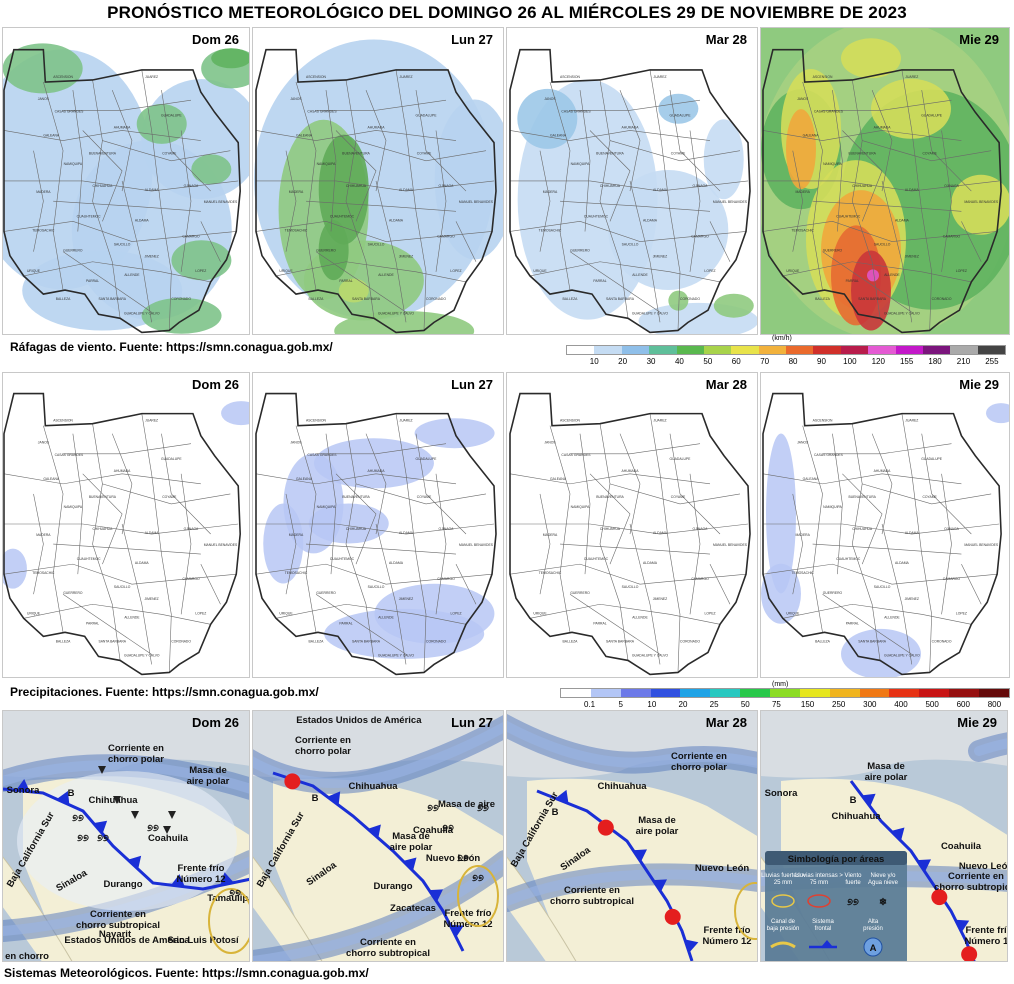  I want to click on wind-day-label: Mar 28, so click(726, 39).